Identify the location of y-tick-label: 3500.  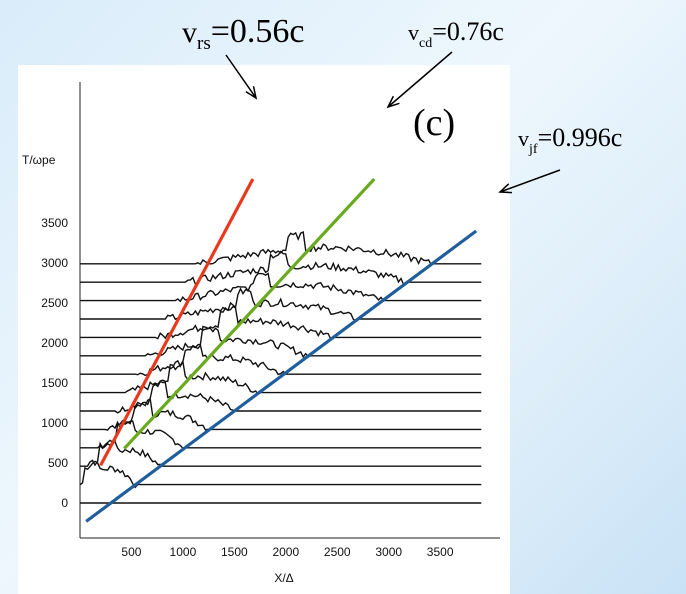
(54, 223).